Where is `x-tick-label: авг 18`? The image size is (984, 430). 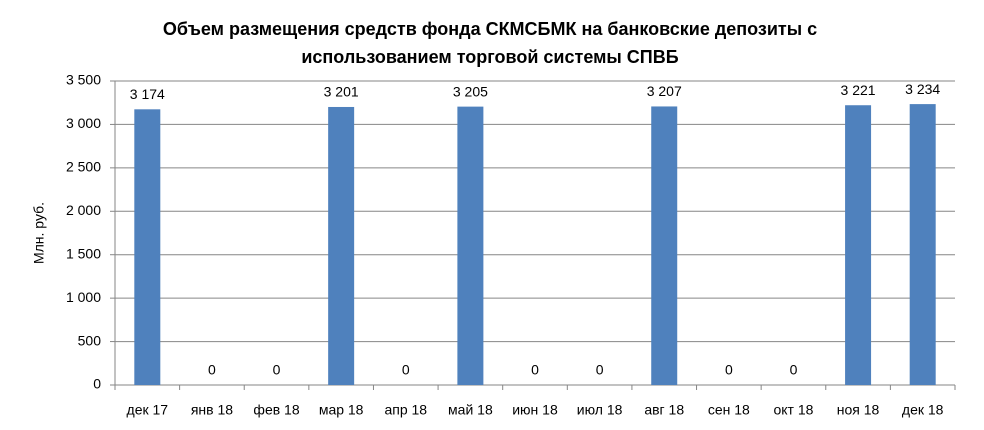 x-tick-label: авг 18 is located at coordinates (664, 410).